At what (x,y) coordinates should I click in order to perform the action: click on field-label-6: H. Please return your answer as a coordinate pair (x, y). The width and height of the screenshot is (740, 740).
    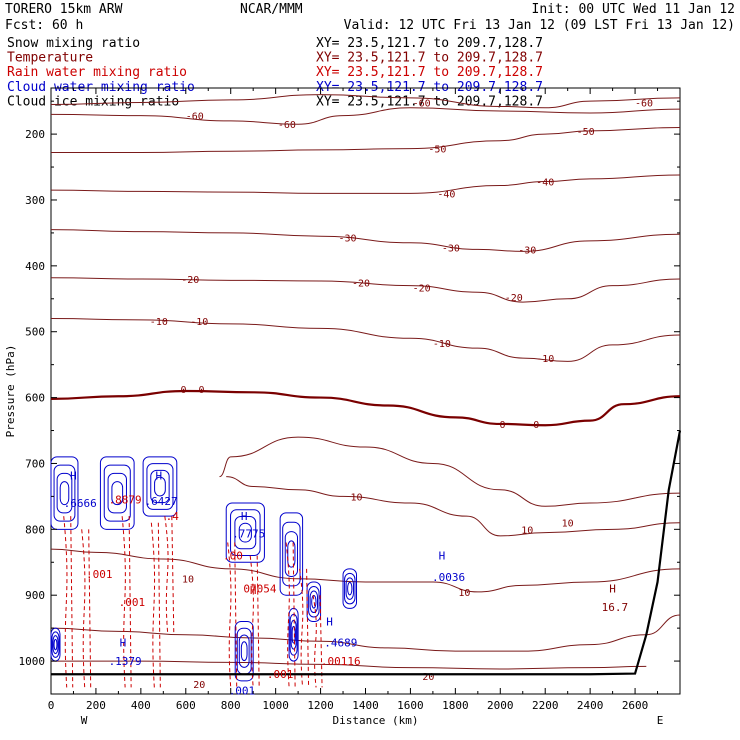
    Looking at the image, I should click on (244, 516).